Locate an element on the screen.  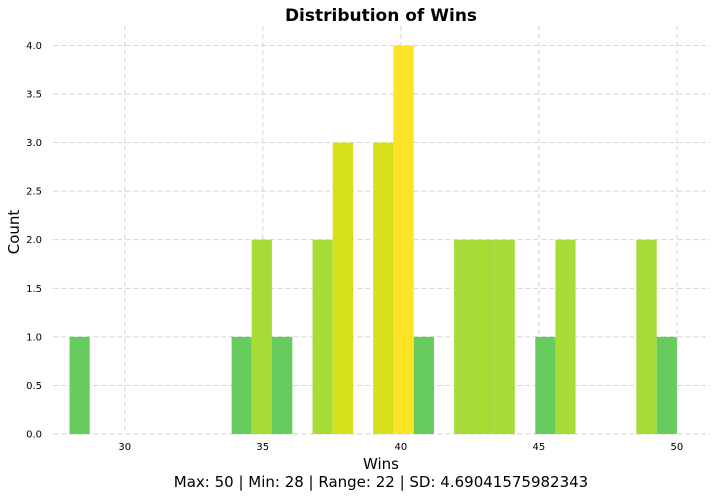
chart-title: Distribution of Wins is located at coordinates (381, 16).